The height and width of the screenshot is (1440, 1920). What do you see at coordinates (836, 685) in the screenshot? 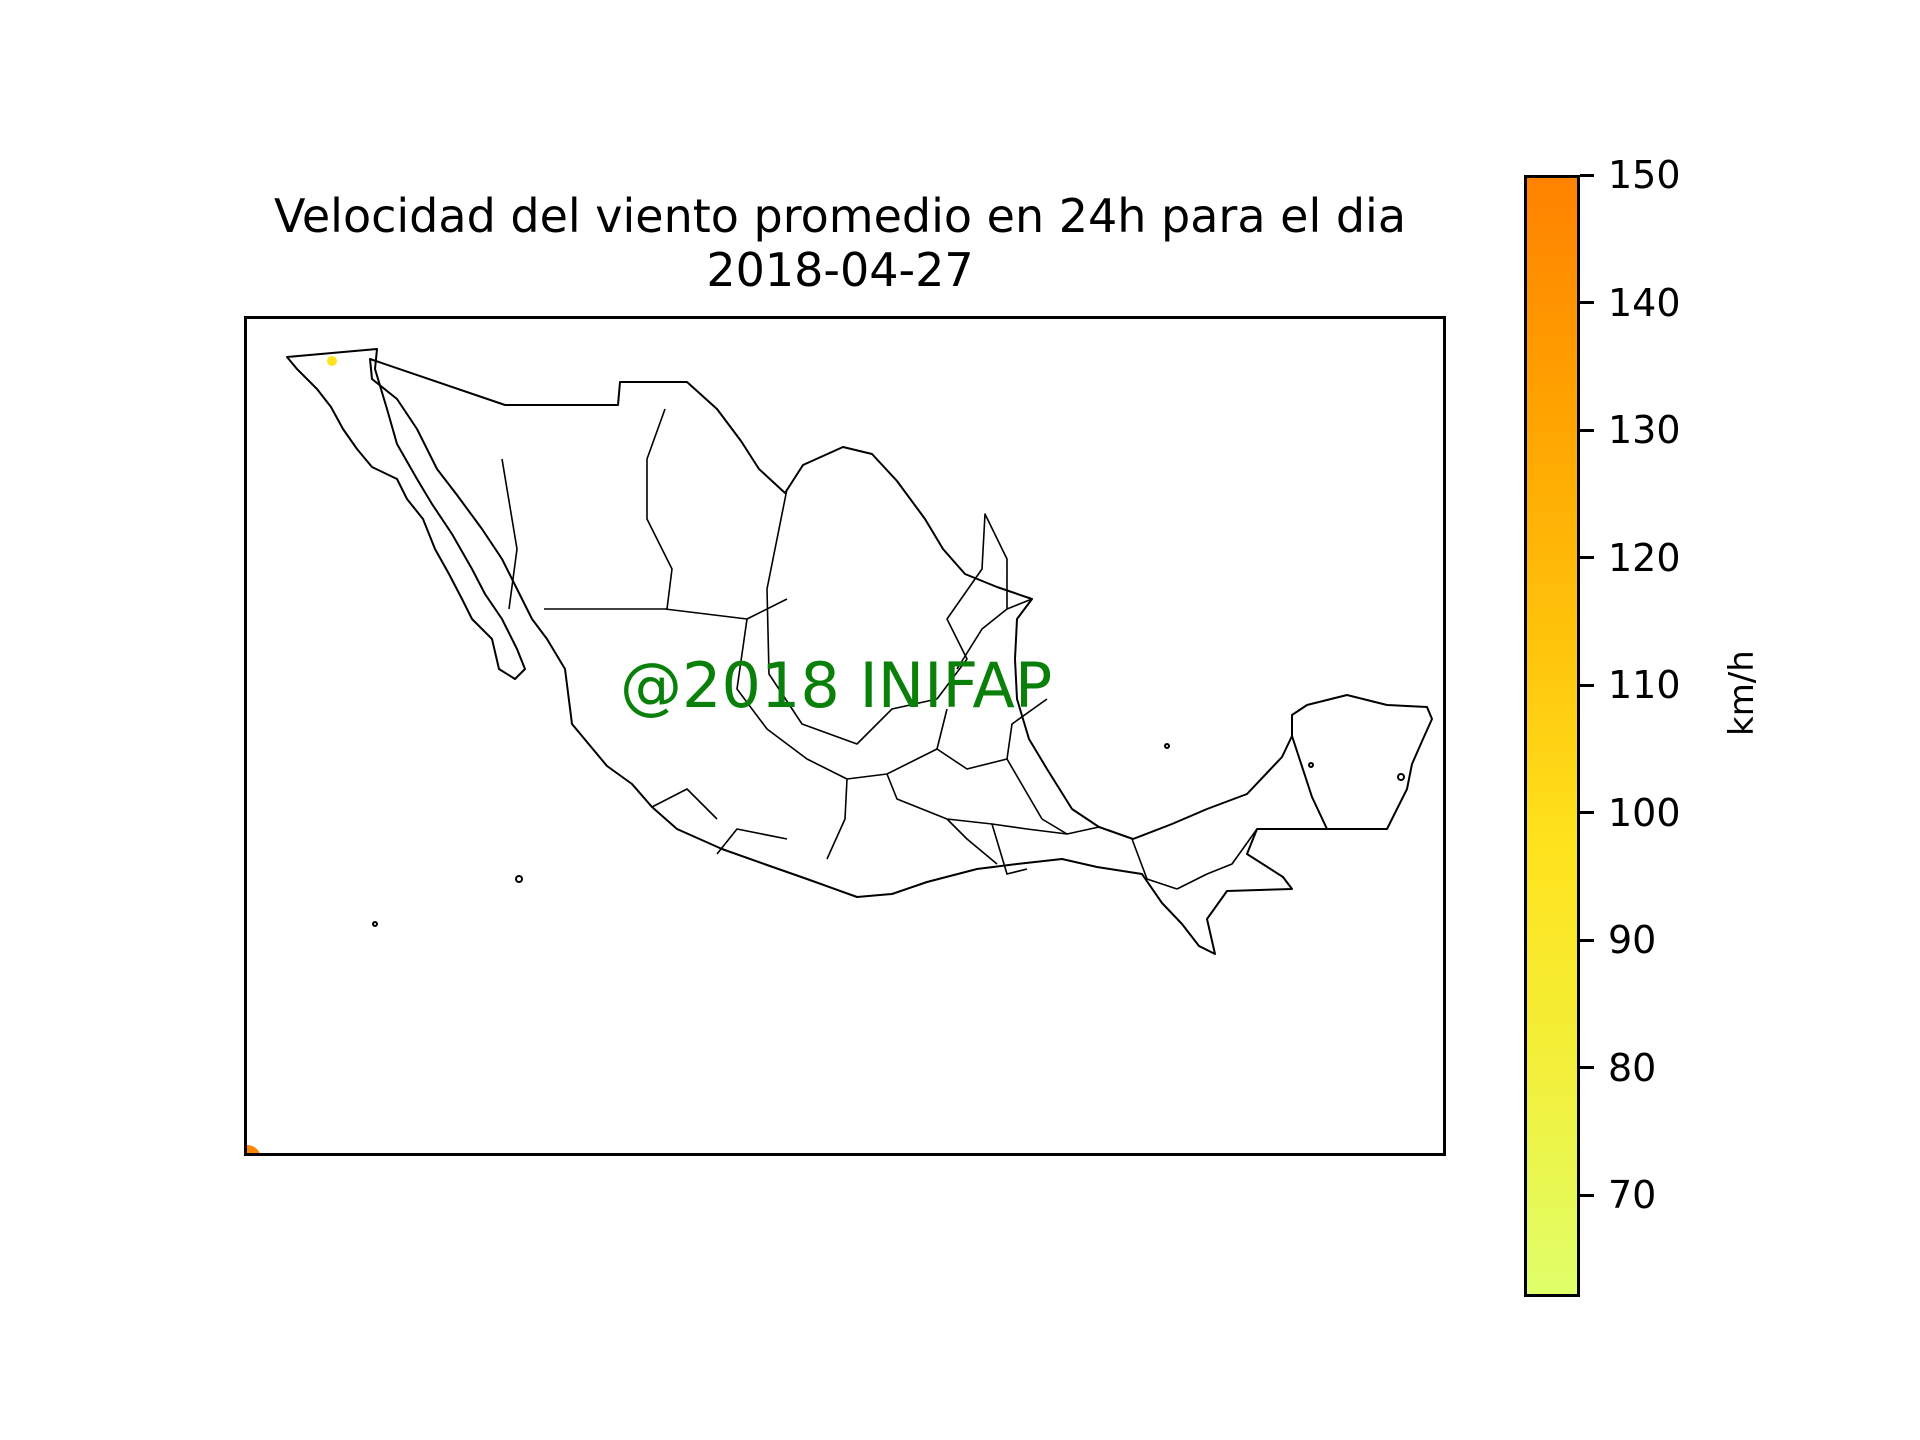
I see `copyright-watermark: @2018 INIFAP` at bounding box center [836, 685].